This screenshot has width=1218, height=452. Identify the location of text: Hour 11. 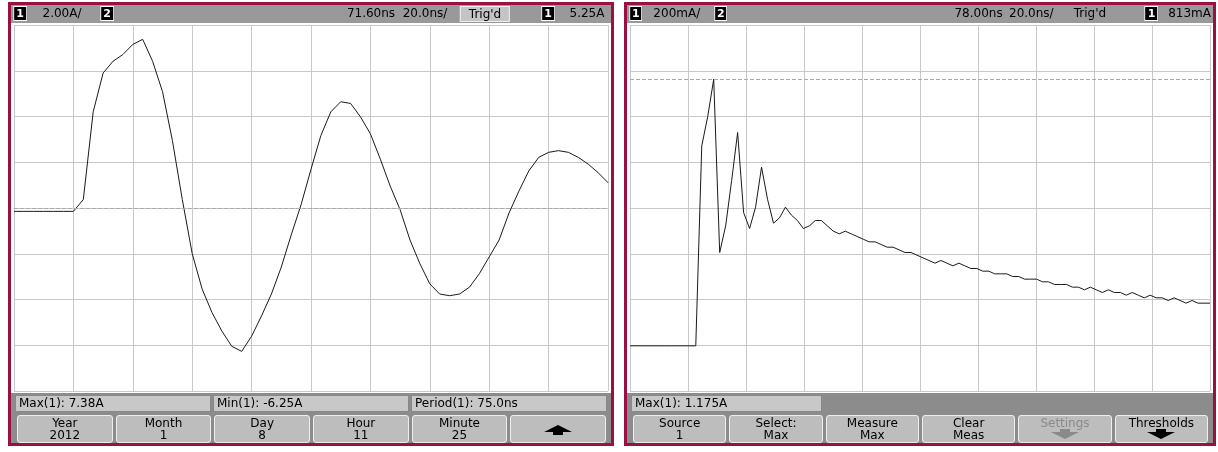
(361, 429).